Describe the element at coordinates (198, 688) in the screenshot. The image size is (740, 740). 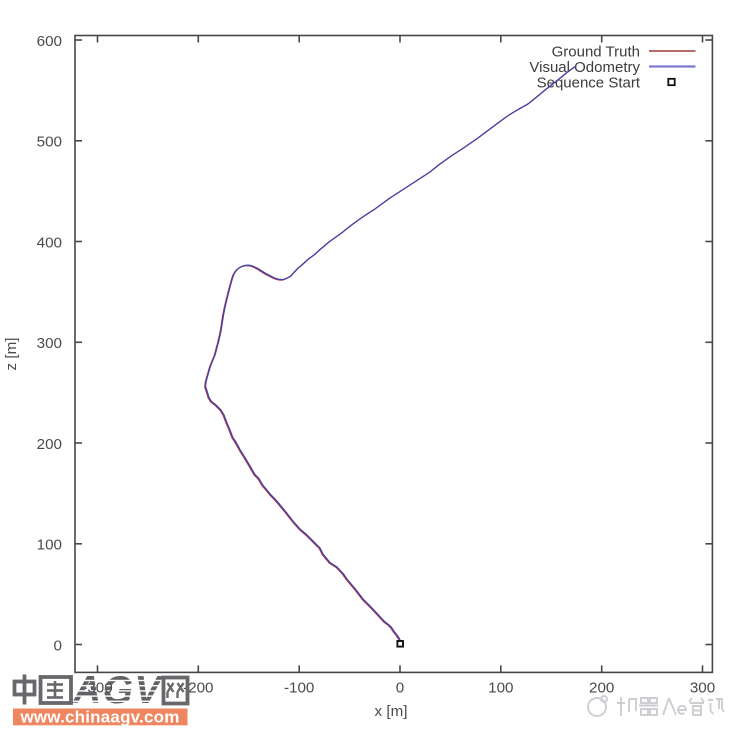
I see `svg-text: -200` at that location.